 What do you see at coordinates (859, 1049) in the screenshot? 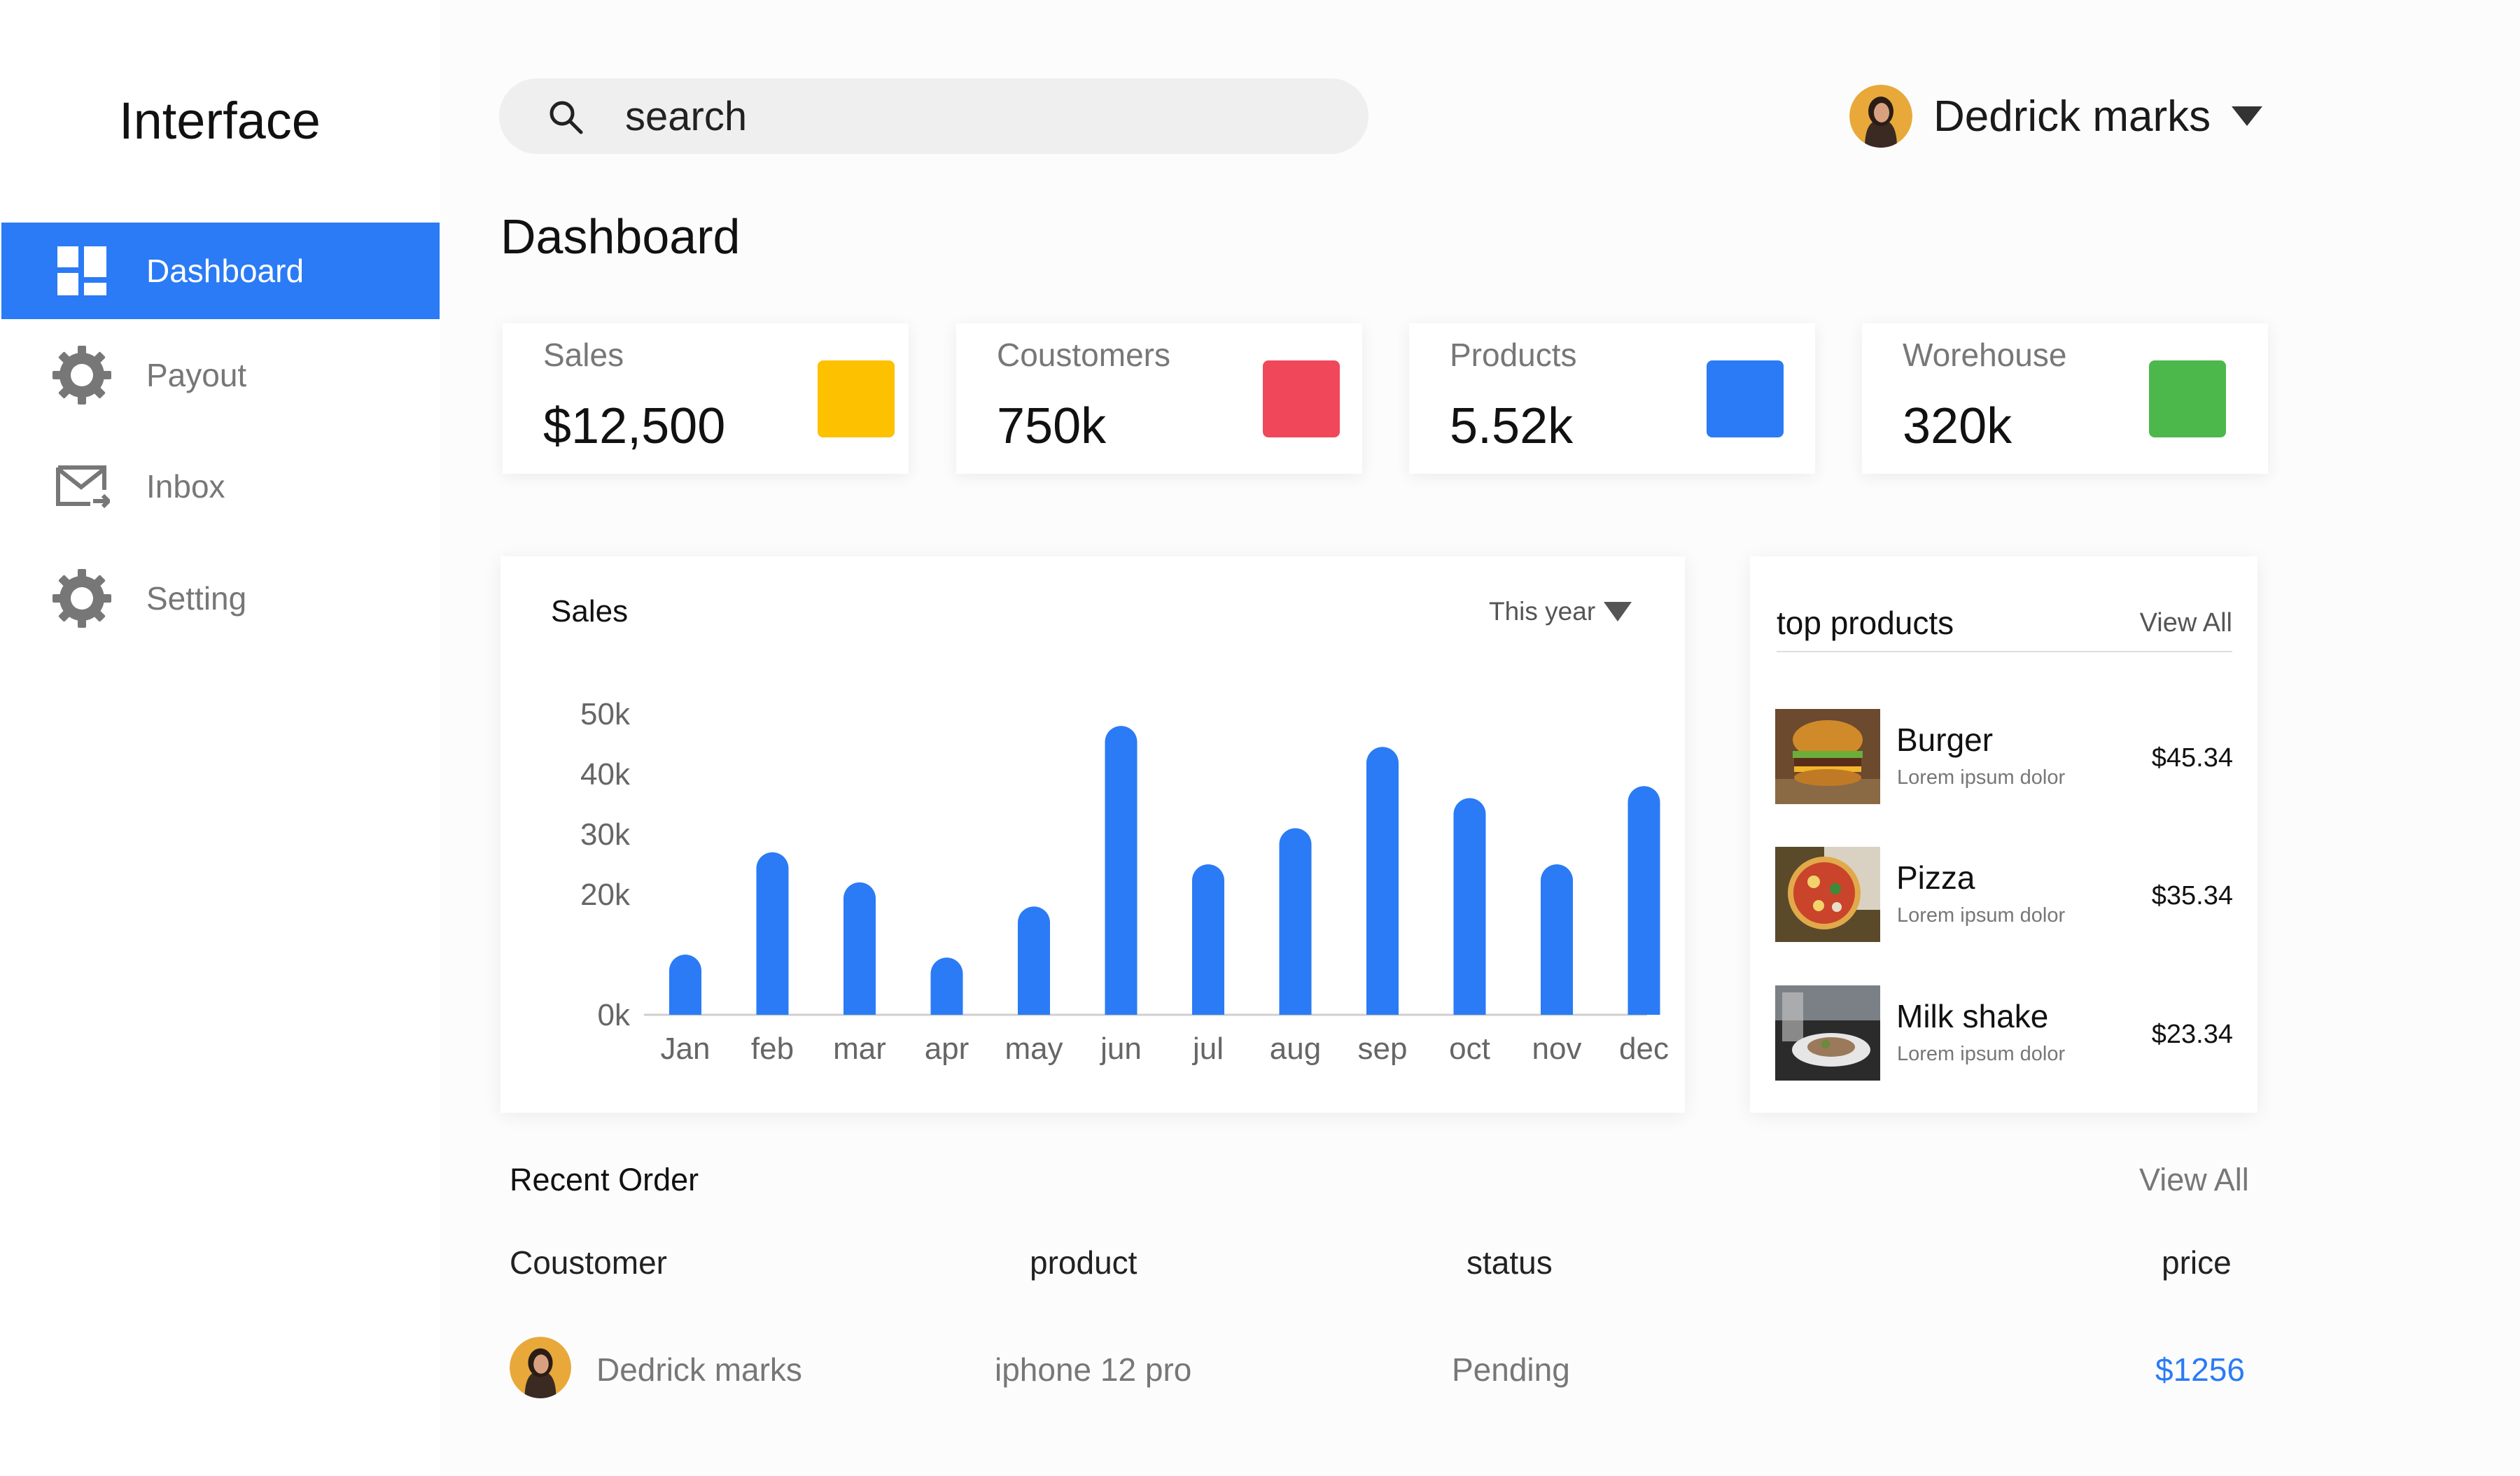
I see `x-tick-label: mar` at bounding box center [859, 1049].